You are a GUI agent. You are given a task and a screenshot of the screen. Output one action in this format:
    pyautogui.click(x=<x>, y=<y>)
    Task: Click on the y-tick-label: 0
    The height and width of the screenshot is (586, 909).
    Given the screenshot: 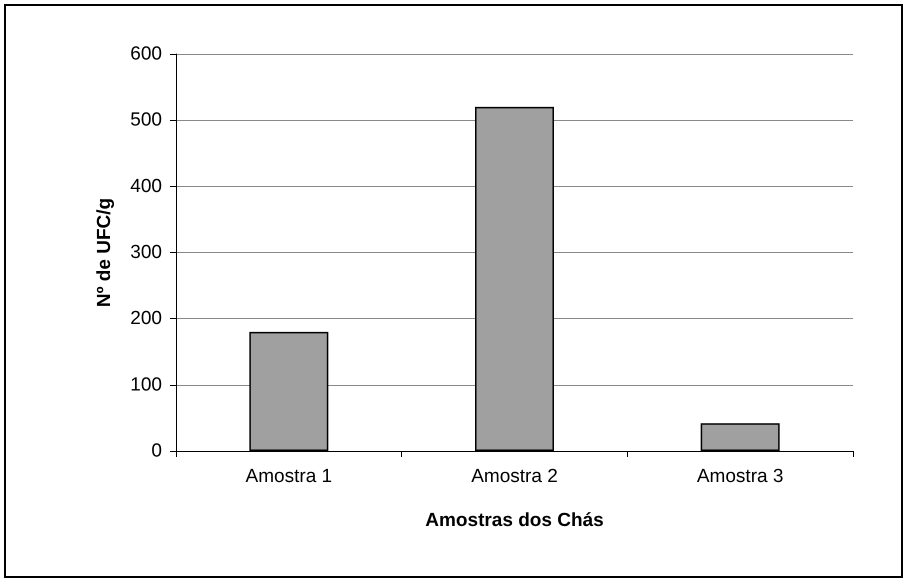 What is the action you would take?
    pyautogui.click(x=156, y=451)
    